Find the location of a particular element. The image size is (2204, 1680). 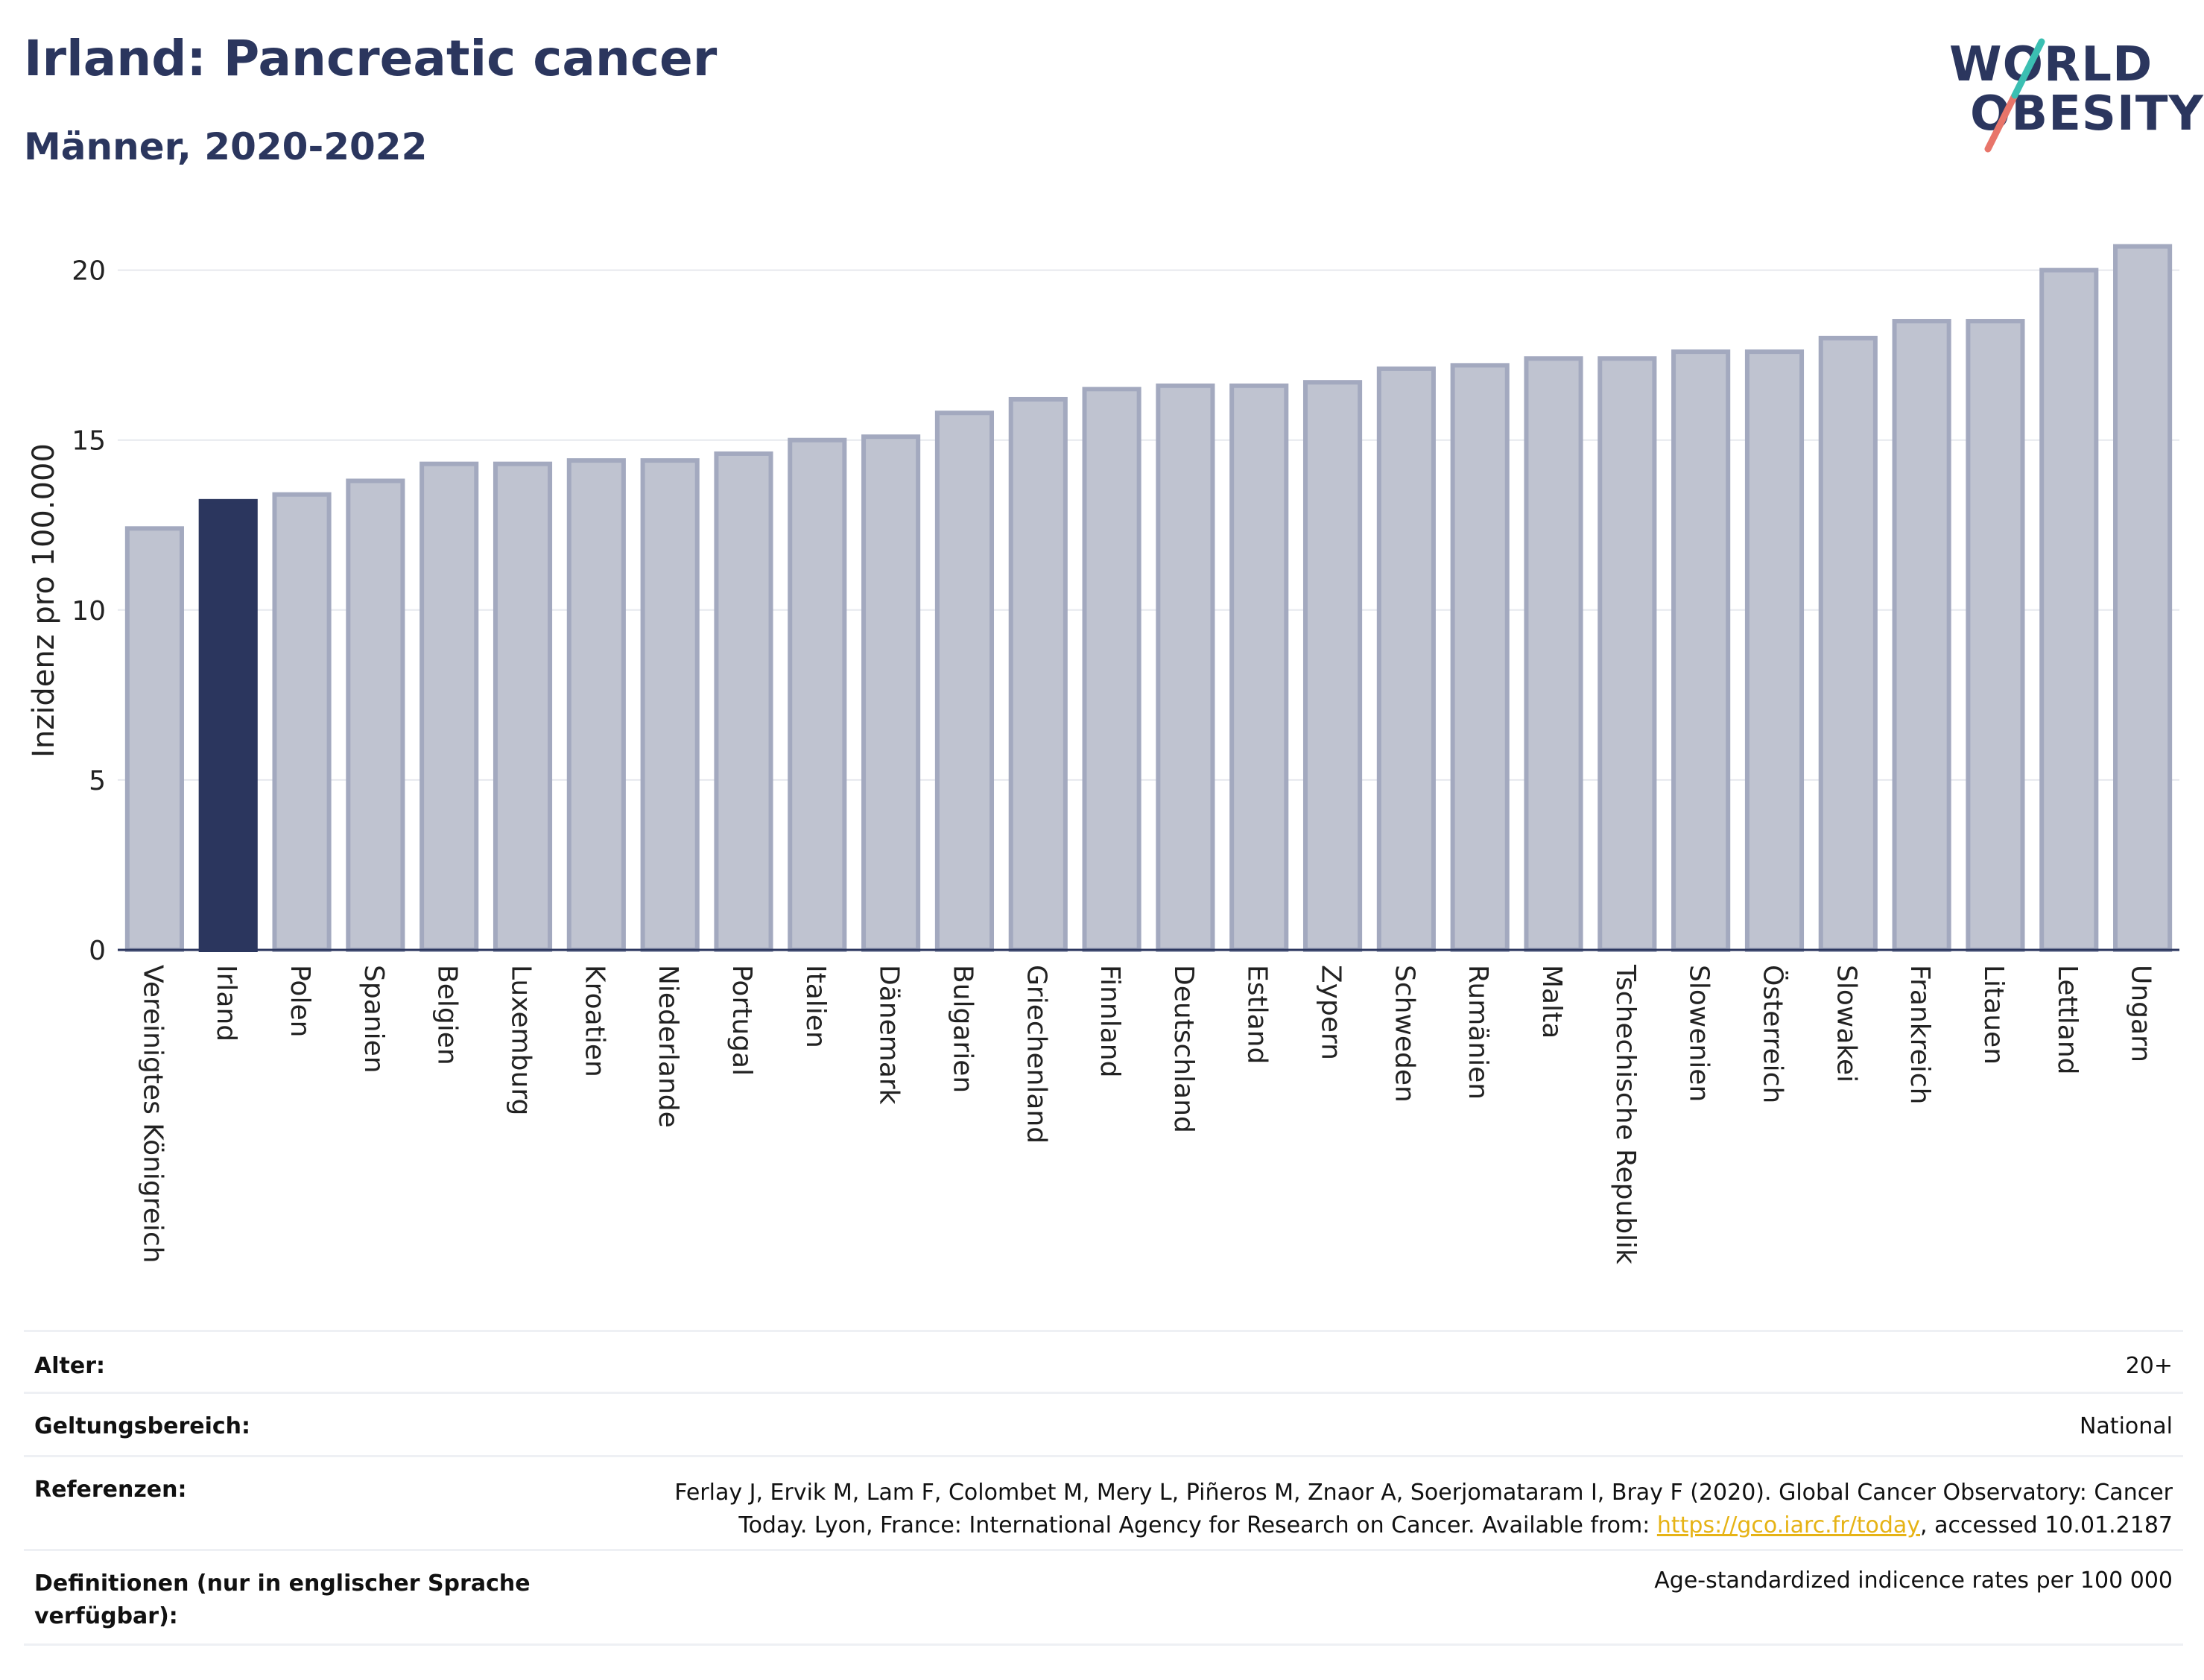

meta-def-label-2: verfügbar): is located at coordinates (106, 1616).